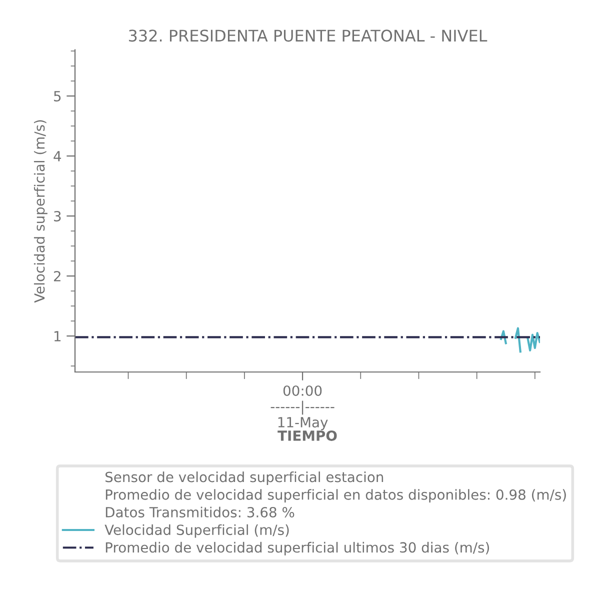 Image resolution: width=600 pixels, height=600 pixels. Describe the element at coordinates (336, 496) in the screenshot. I see `text: Promedio de velocidad superficial en datos disponibles: 0.98 (m/s)` at that location.